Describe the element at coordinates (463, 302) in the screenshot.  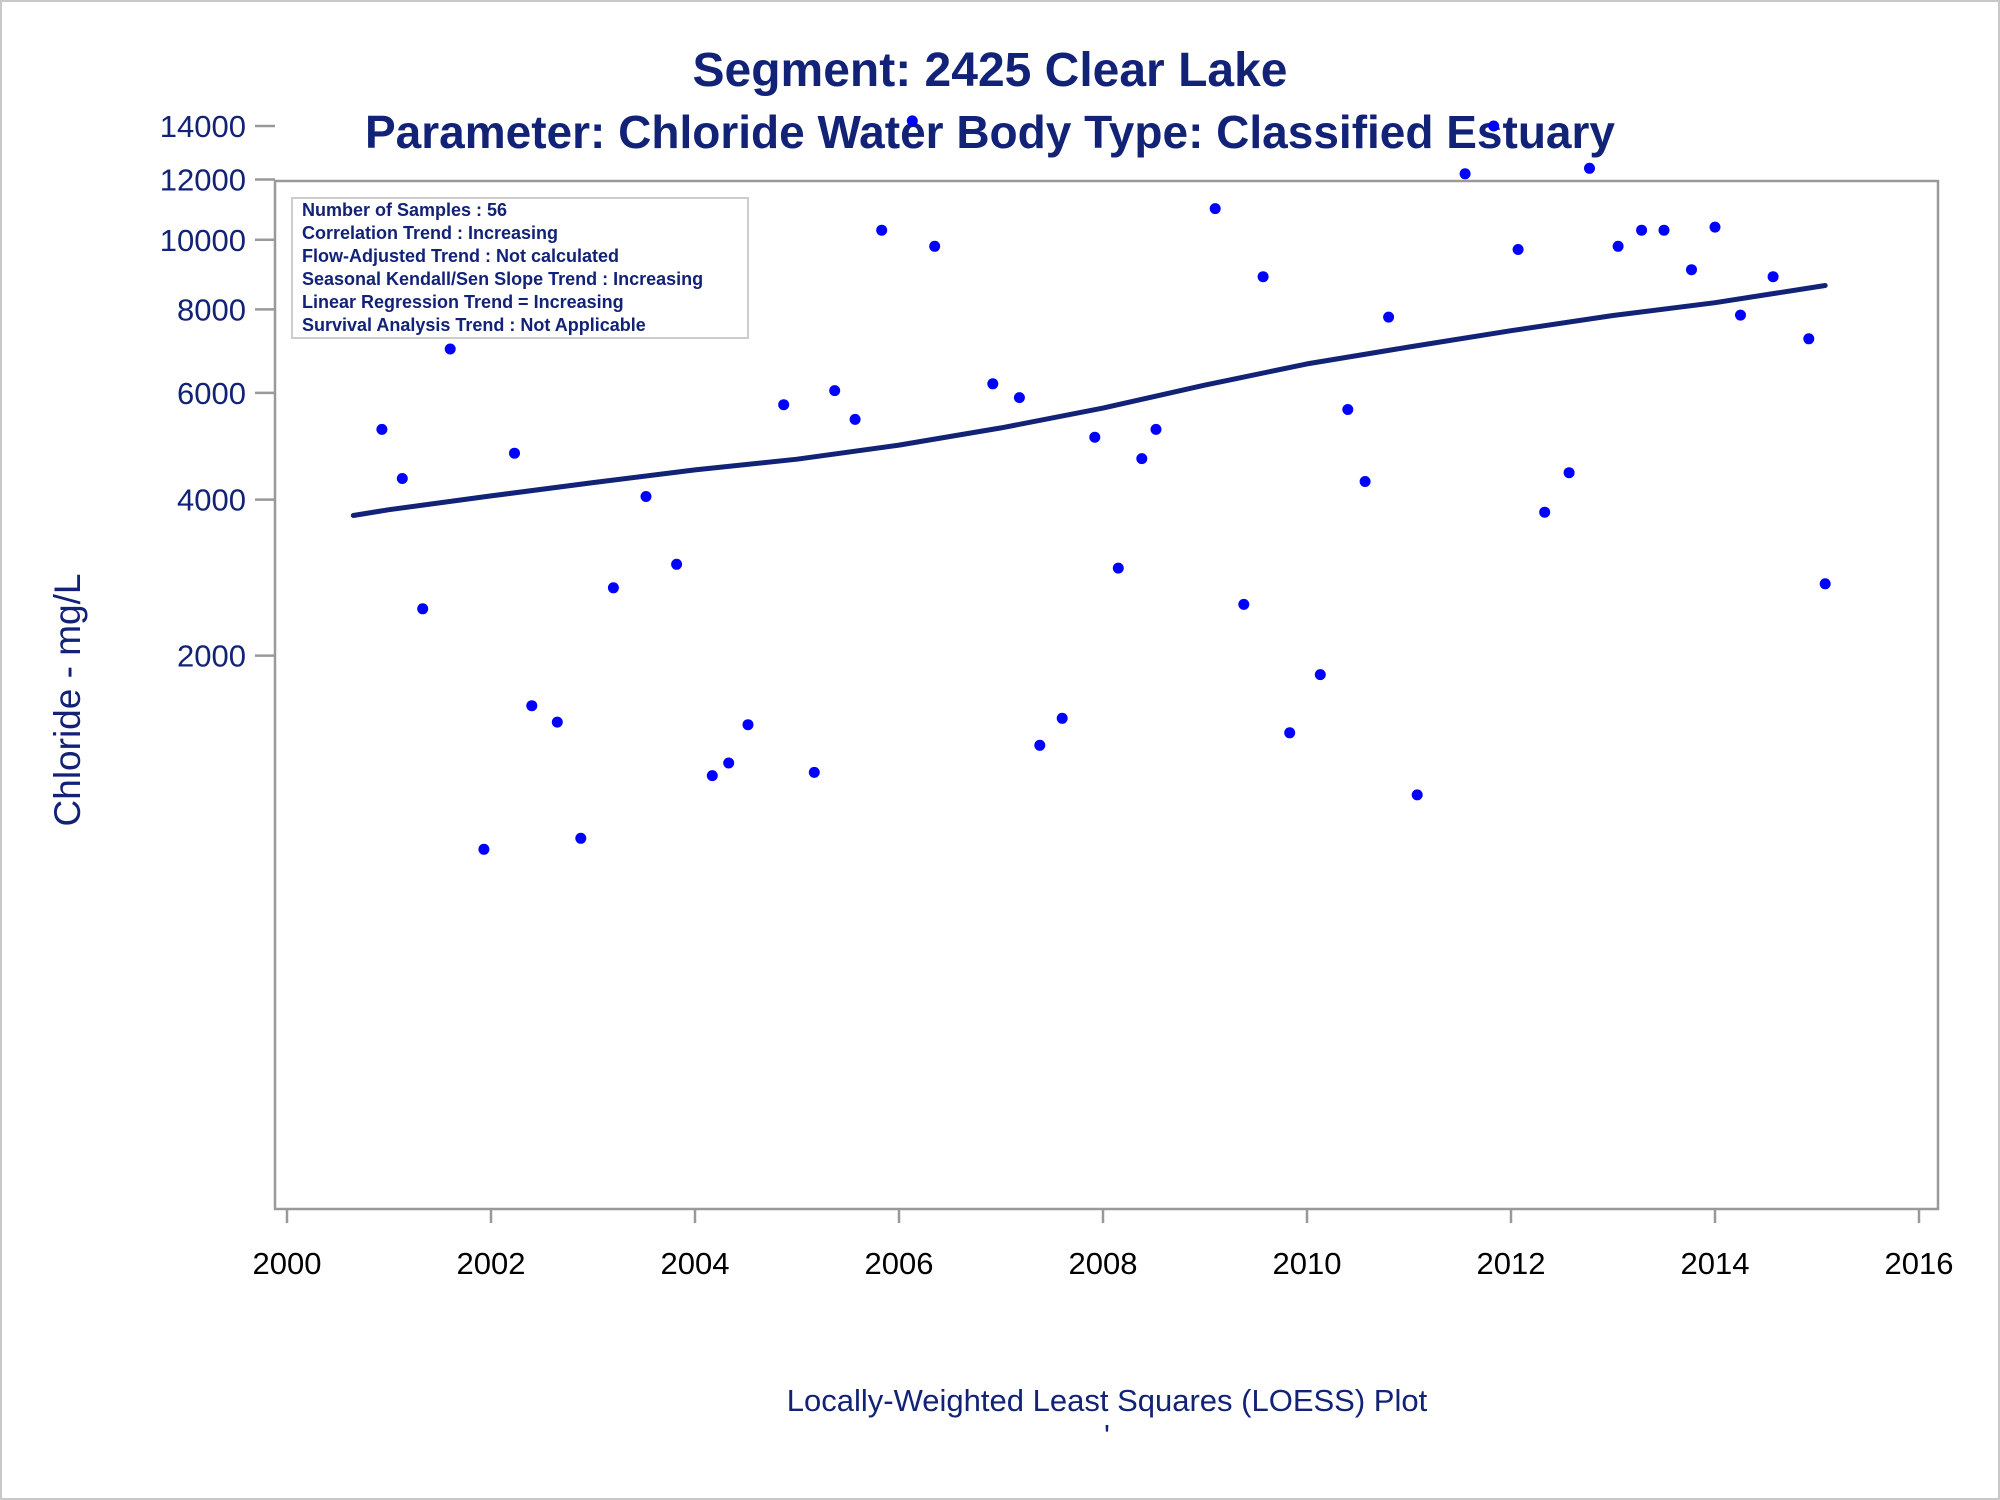
I see `stats-line-5: Linear Regression Trend = Increasing` at that location.